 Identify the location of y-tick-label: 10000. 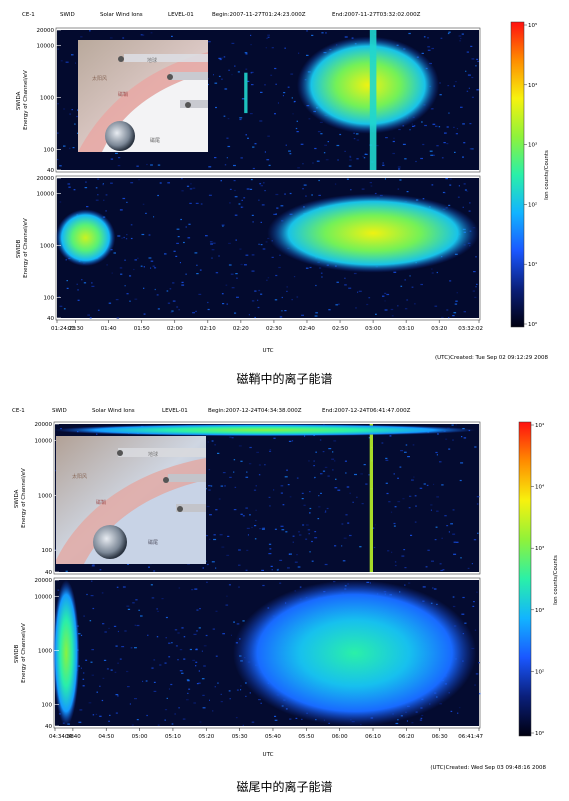
(44, 442).